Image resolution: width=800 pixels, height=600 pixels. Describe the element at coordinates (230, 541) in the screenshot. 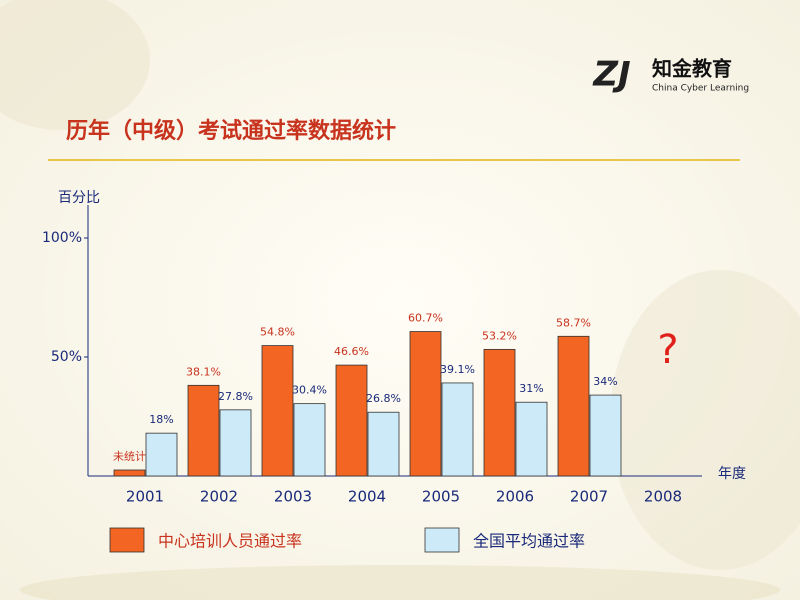

I see `legend-label: 中心培训人员通过率` at that location.